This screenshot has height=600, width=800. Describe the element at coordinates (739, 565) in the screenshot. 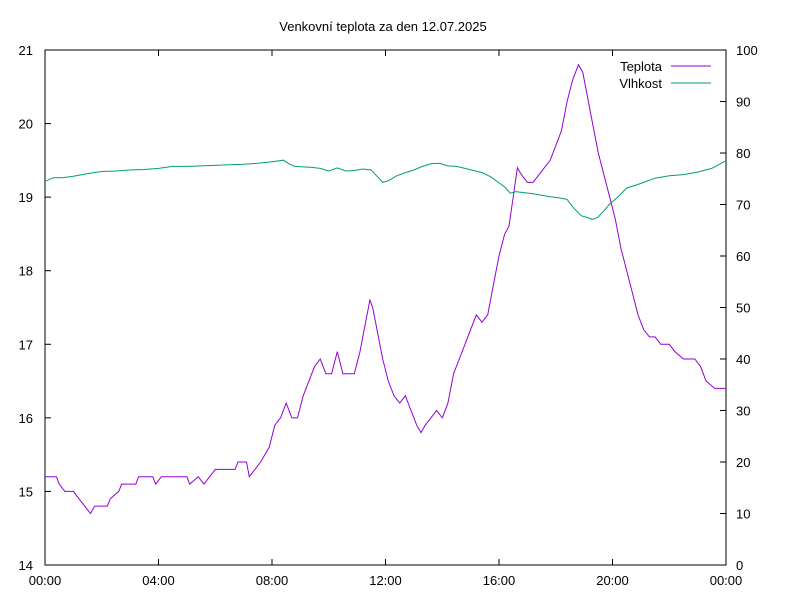

I see `y-right-tick-label: 0` at that location.